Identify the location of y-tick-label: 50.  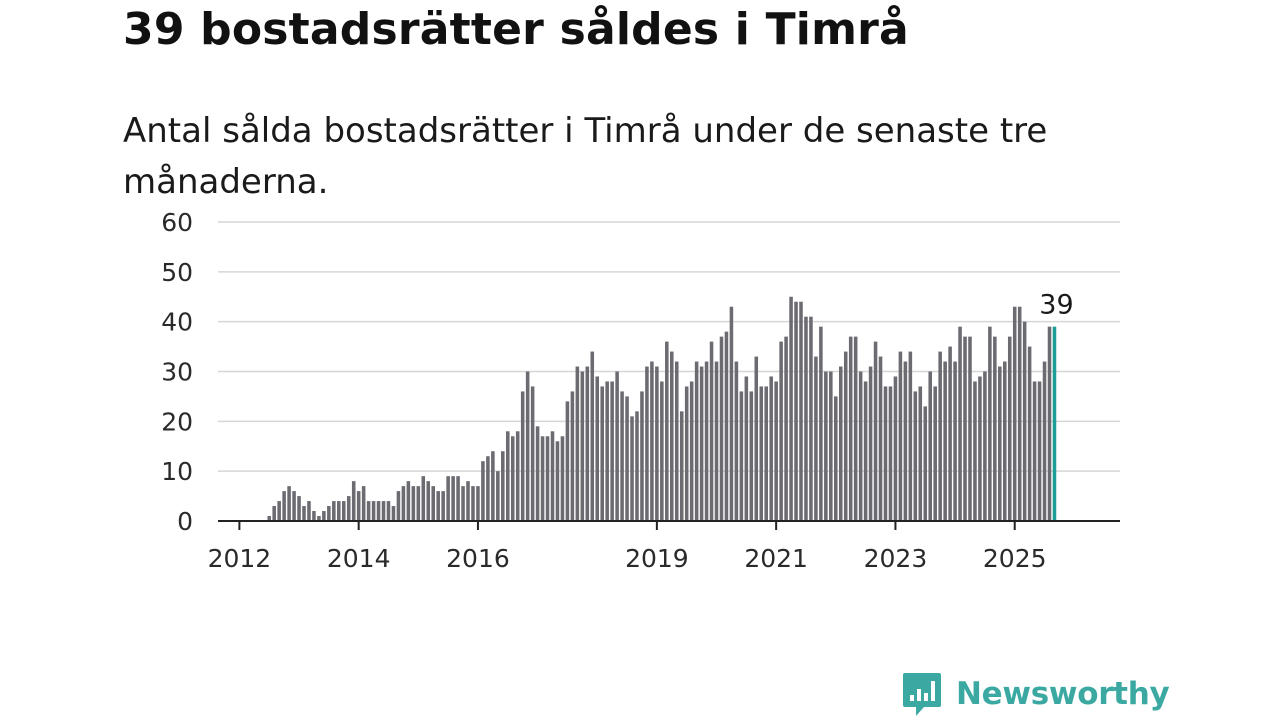
(177, 272).